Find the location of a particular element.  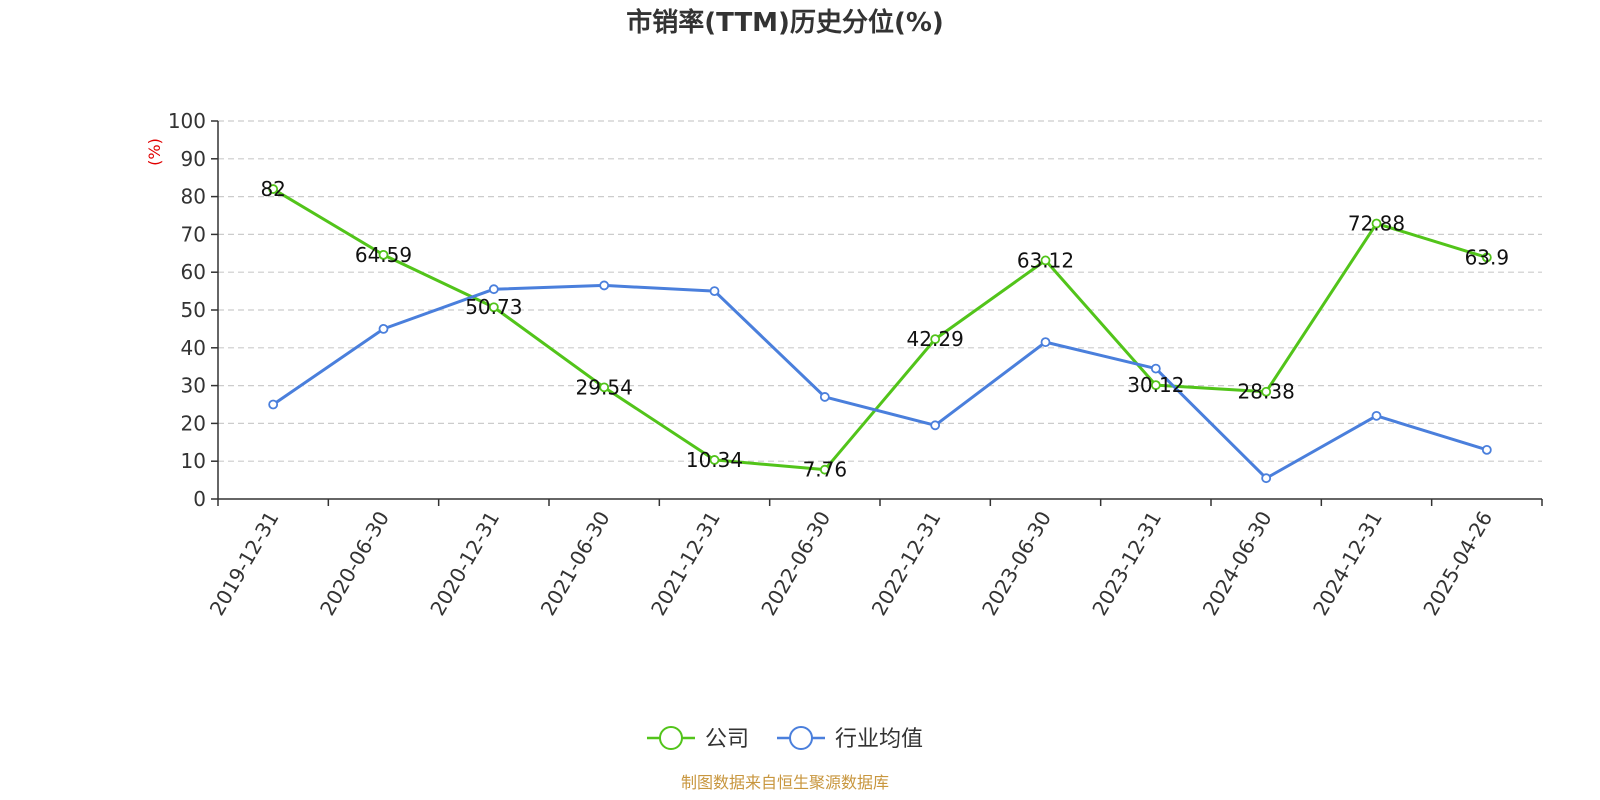

data-label: 82 is located at coordinates (272, 189).